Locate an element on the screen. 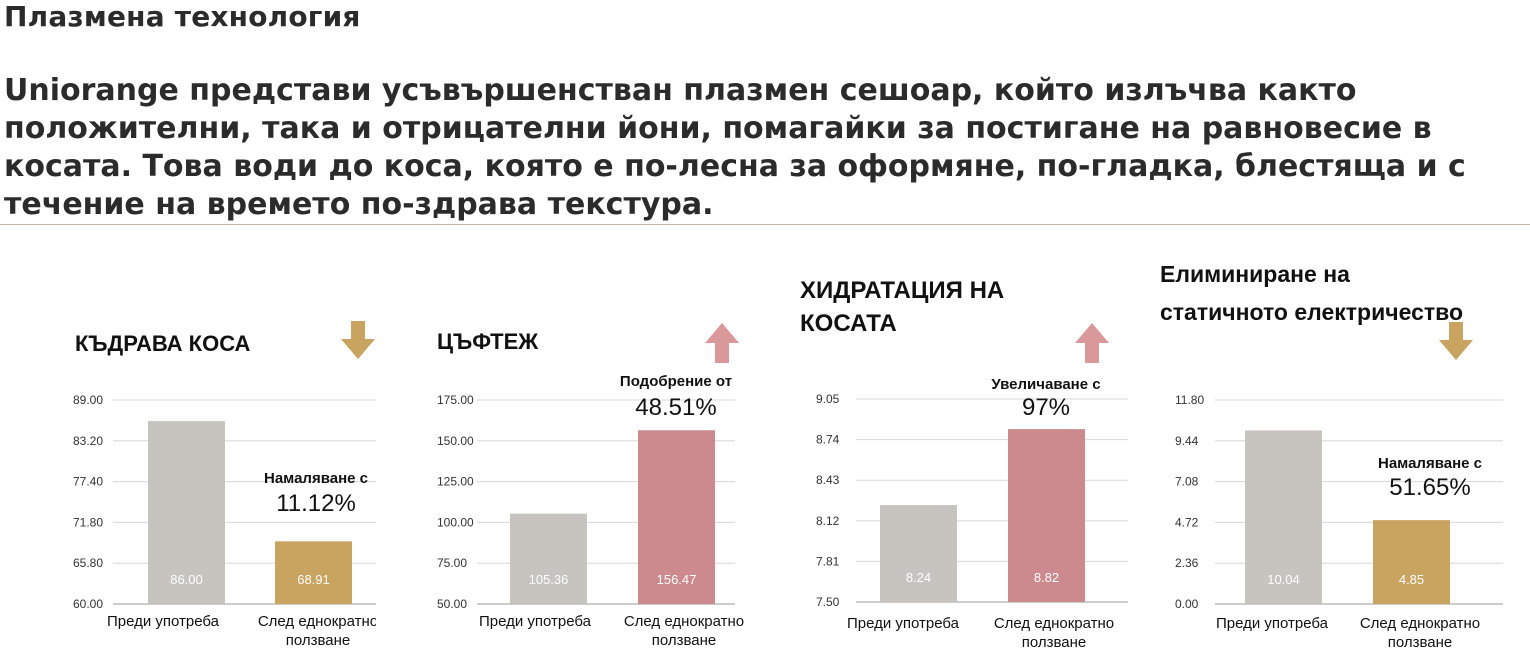 Image resolution: width=1530 pixels, height=658 pixels. y-tick-label: 65.80 is located at coordinates (88, 563).